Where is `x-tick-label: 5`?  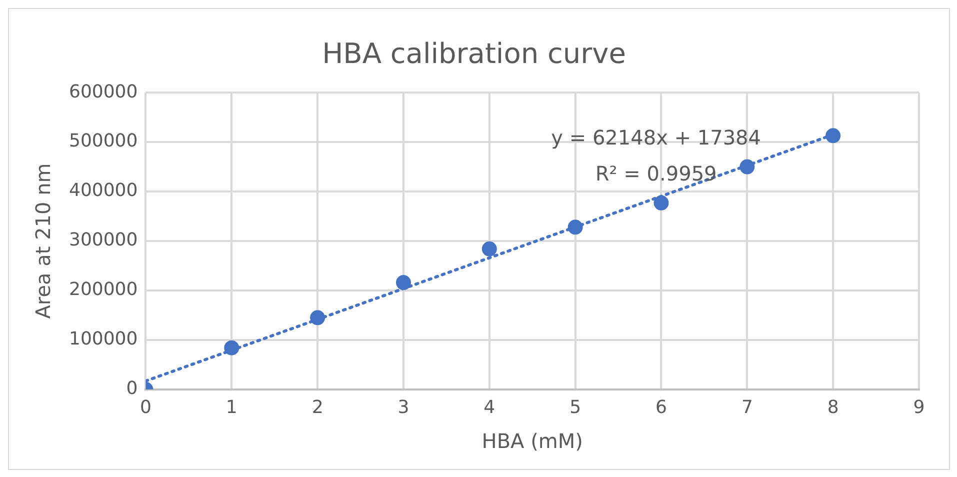 x-tick-label: 5 is located at coordinates (576, 407).